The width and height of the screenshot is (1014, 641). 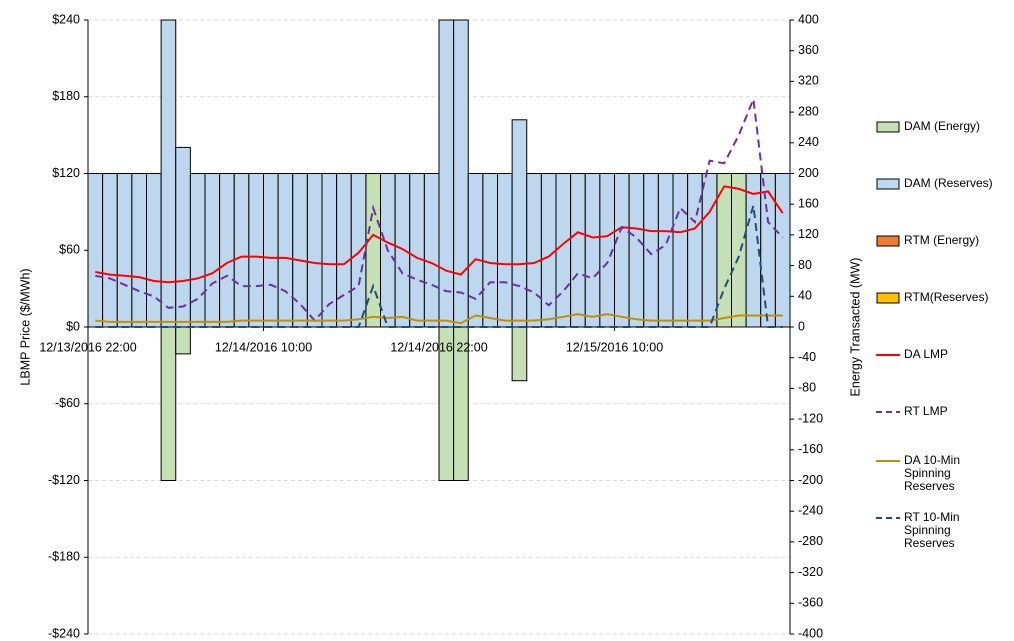 What do you see at coordinates (810, 418) in the screenshot?
I see `y2-tick-label: -120` at bounding box center [810, 418].